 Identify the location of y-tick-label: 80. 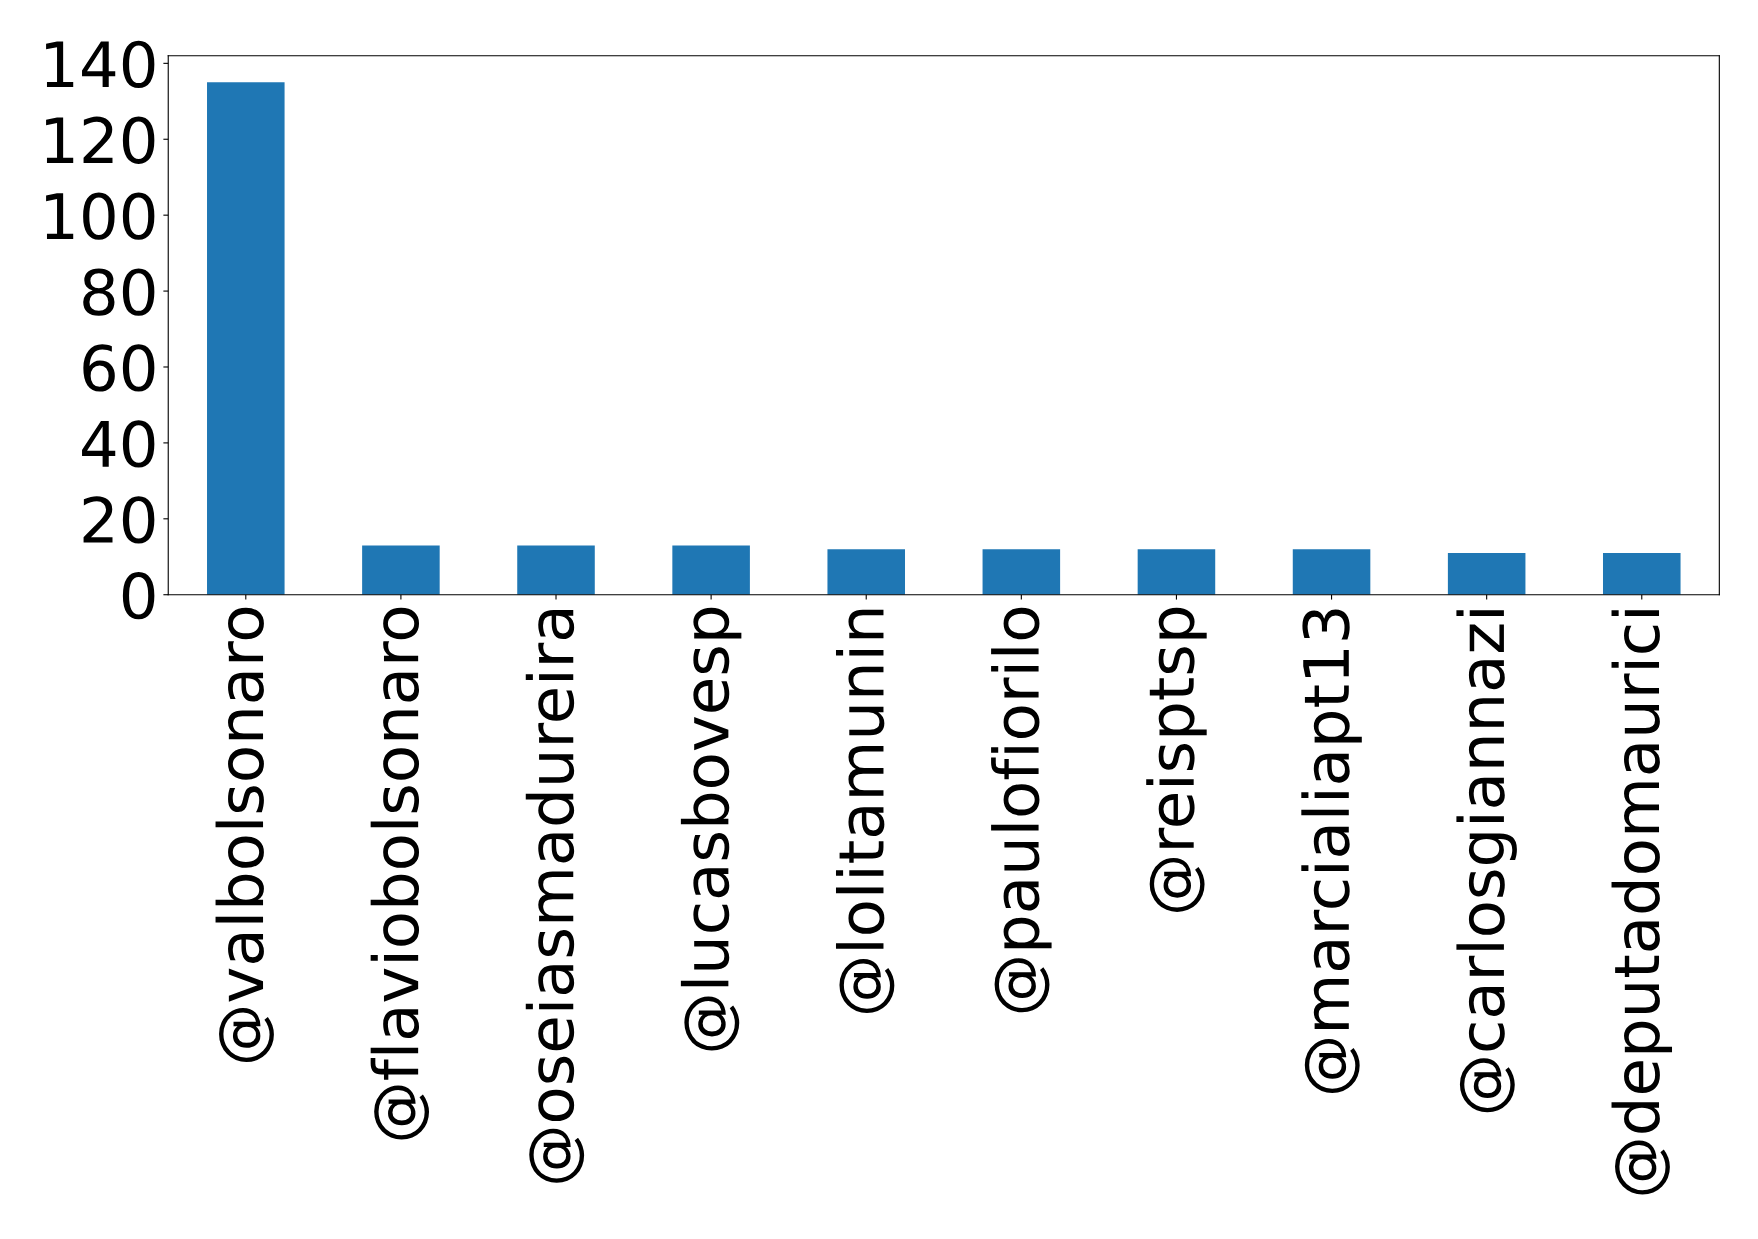
(119, 292).